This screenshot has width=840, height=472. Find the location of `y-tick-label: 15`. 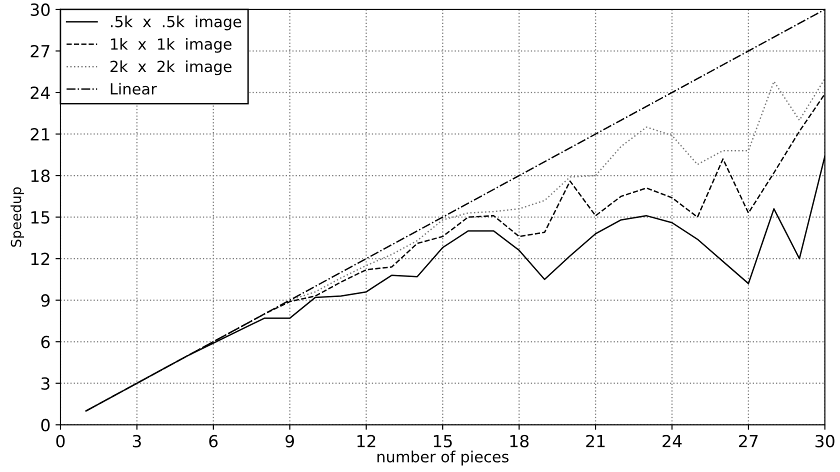

y-tick-label: 15 is located at coordinates (40, 217).